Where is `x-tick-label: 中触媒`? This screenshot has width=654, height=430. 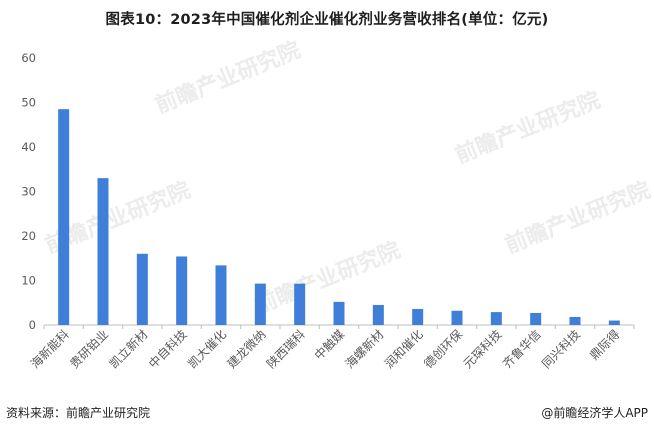
x-tick-label: 中触媒 is located at coordinates (329, 345).